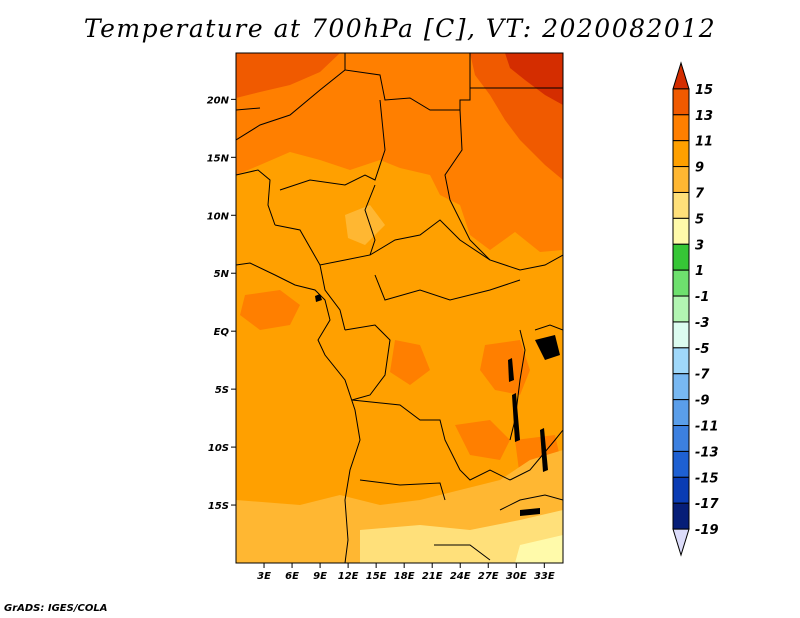 The width and height of the screenshot is (800, 618). I want to click on colorbar-level-label: 9, so click(699, 168).